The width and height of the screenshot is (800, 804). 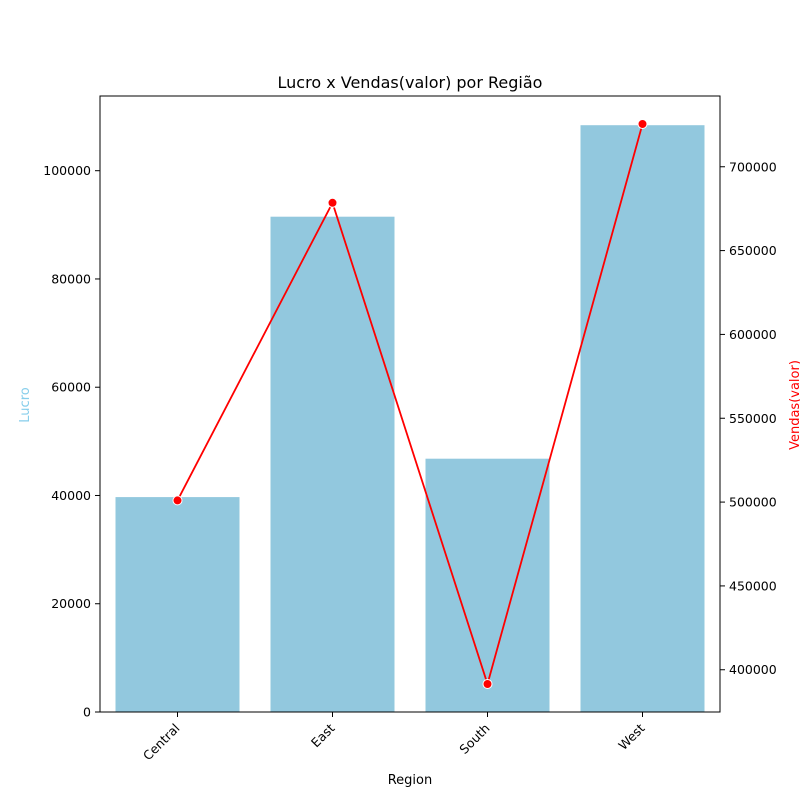 I want to click on bar-south, so click(x=487, y=585).